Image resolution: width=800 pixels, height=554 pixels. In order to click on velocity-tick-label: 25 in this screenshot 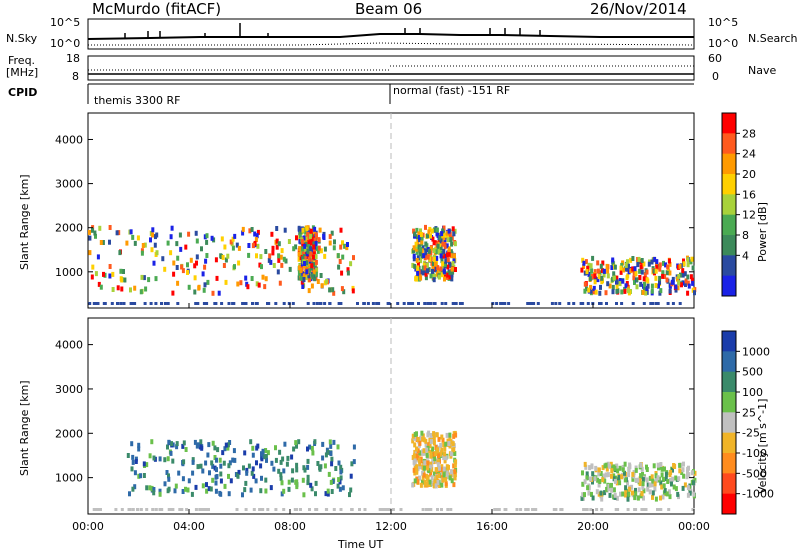, I will do `click(749, 412)`.